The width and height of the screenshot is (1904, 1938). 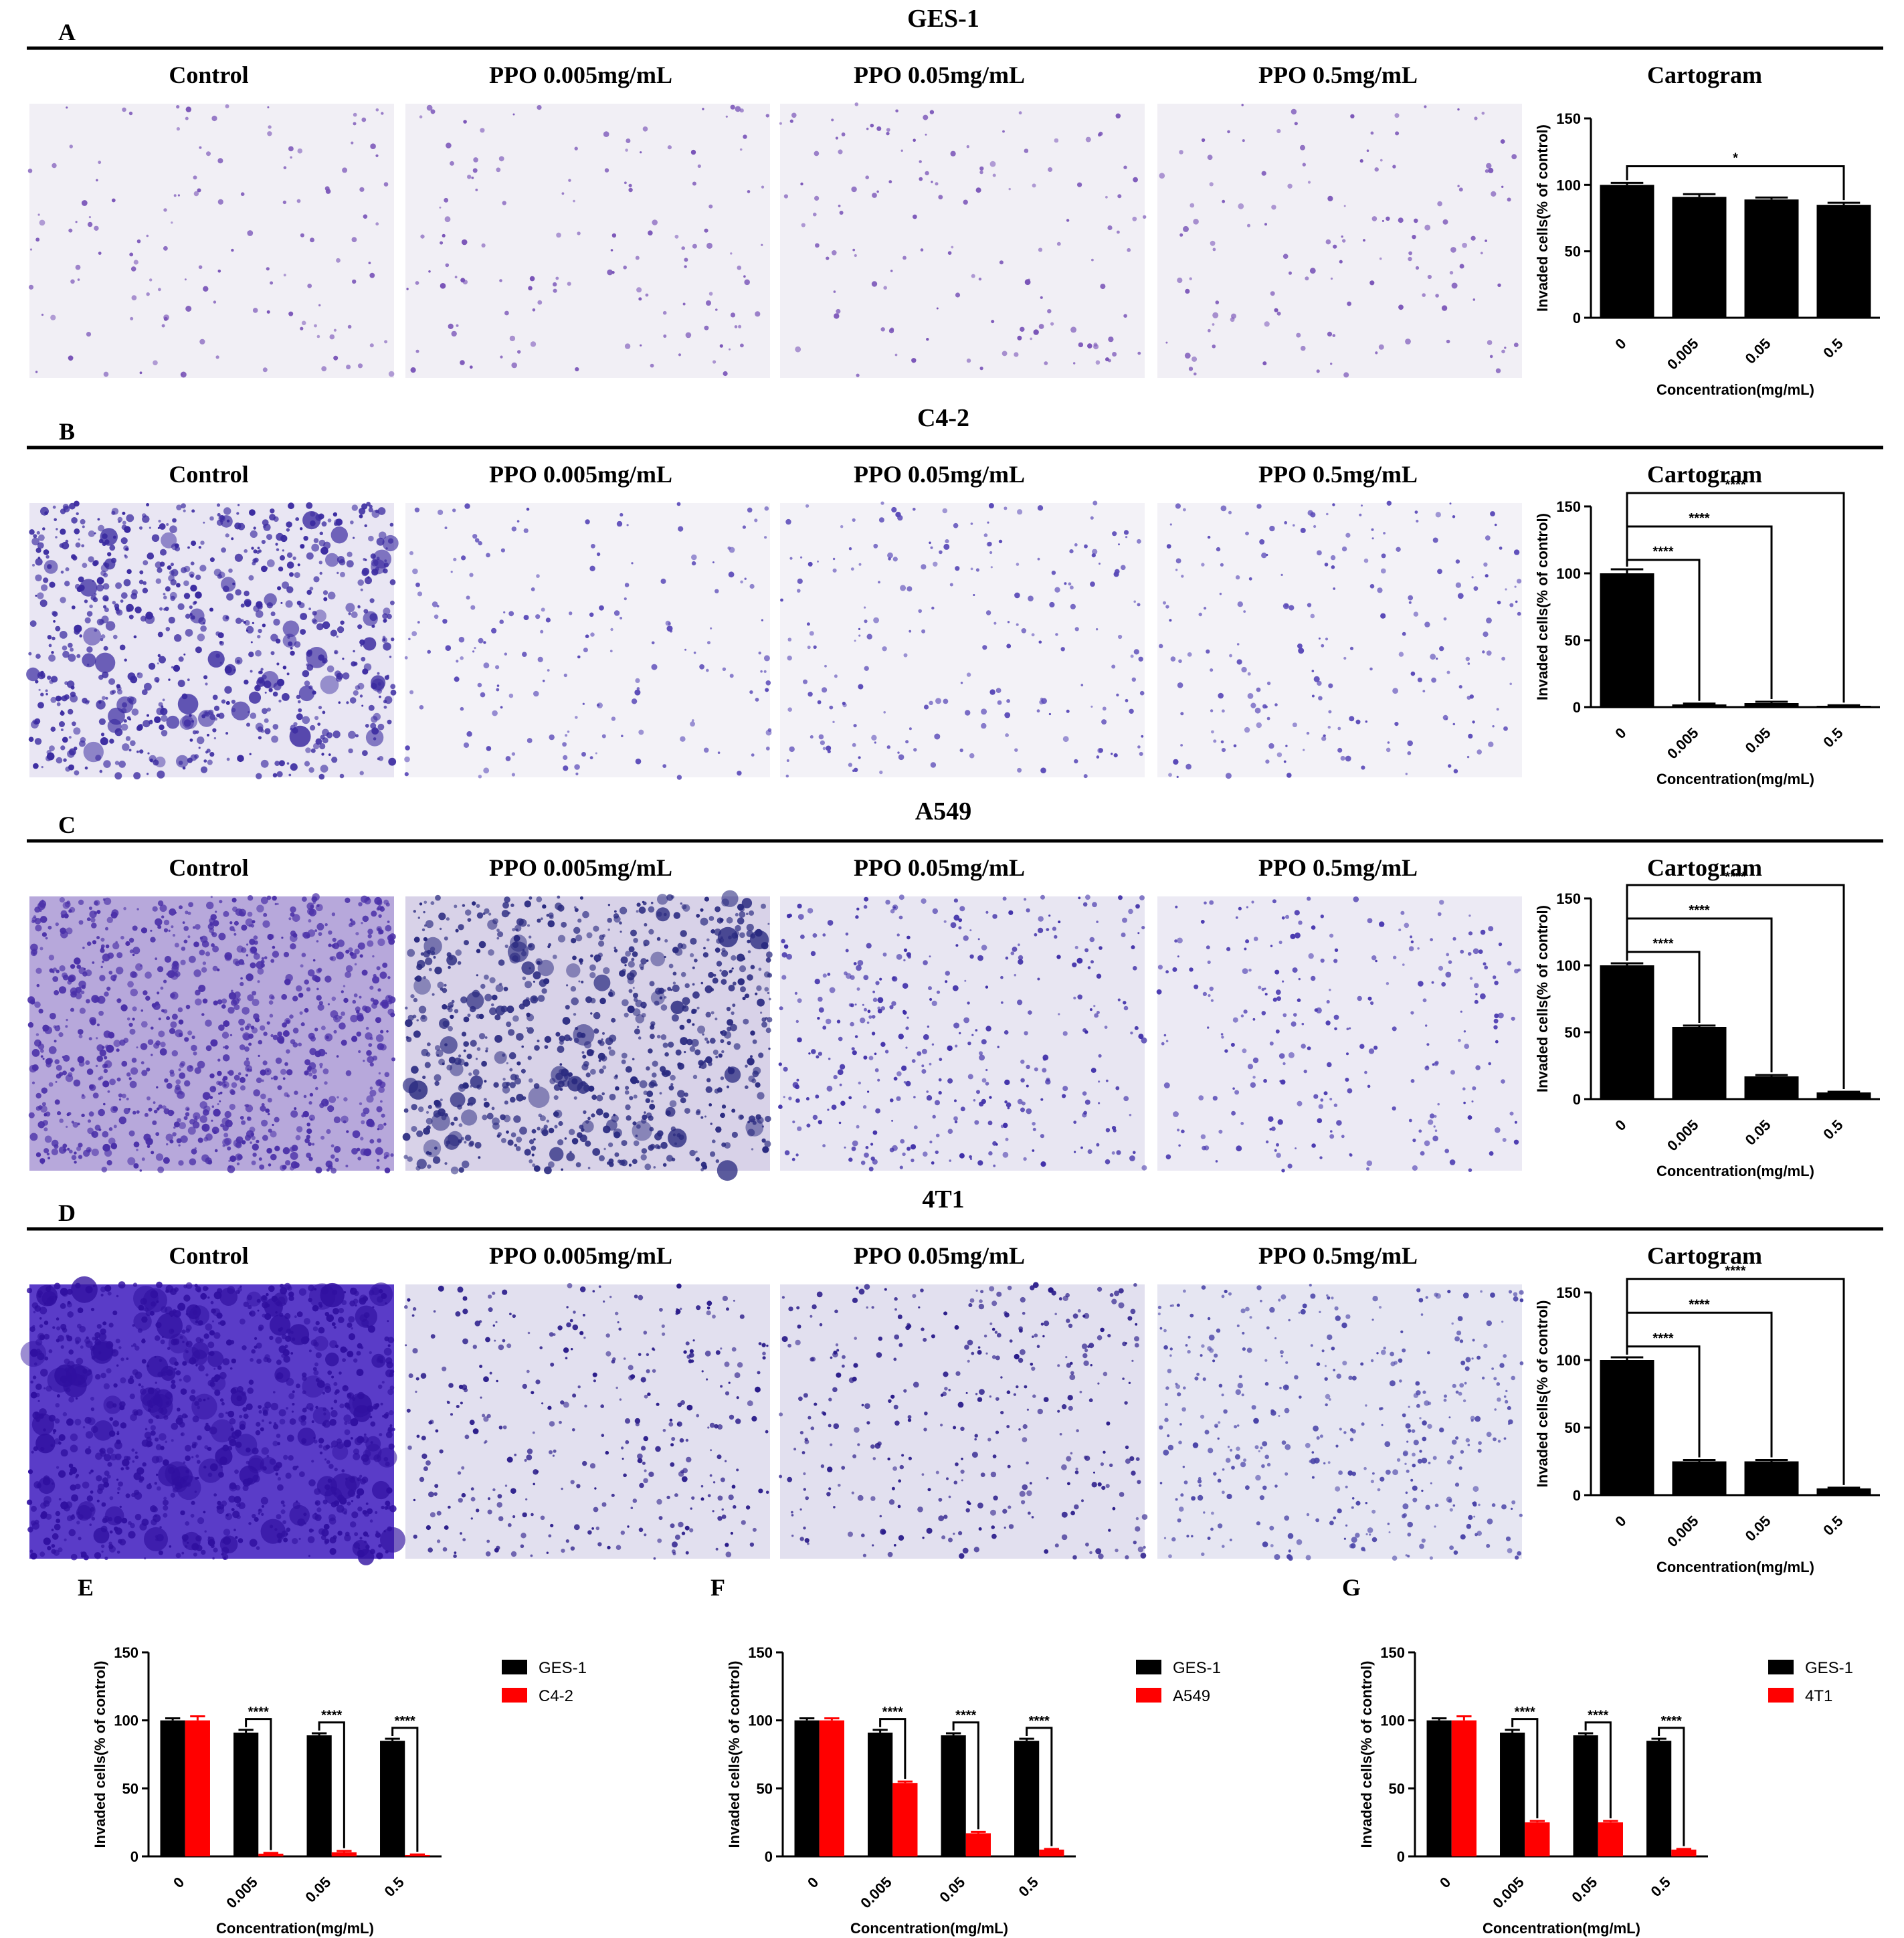 I want to click on micrograph-image, so click(x=963, y=640).